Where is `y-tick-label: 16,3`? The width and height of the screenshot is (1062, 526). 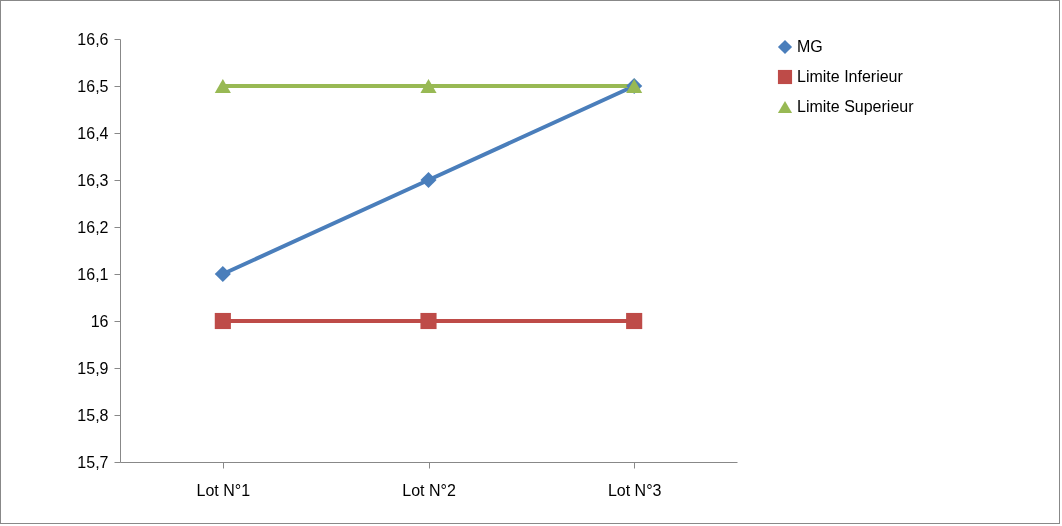
y-tick-label: 16,3 is located at coordinates (93, 180).